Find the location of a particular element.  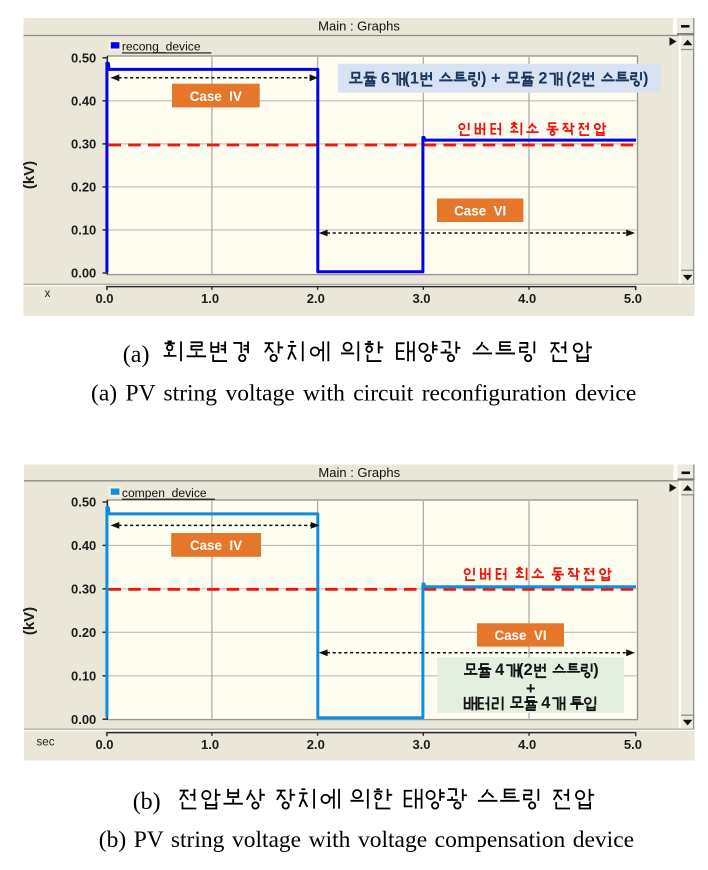

svg-text: compen_device is located at coordinates (164, 493).